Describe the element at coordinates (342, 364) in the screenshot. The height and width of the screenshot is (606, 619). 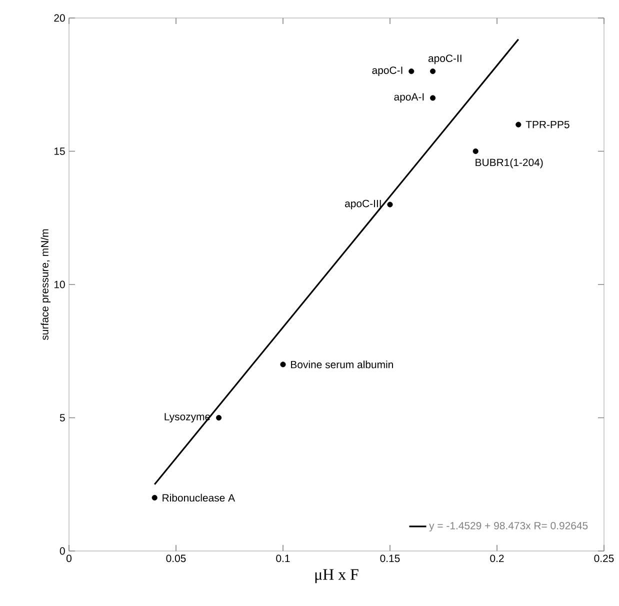
I see `annotation: Bovine serum albumin` at that location.